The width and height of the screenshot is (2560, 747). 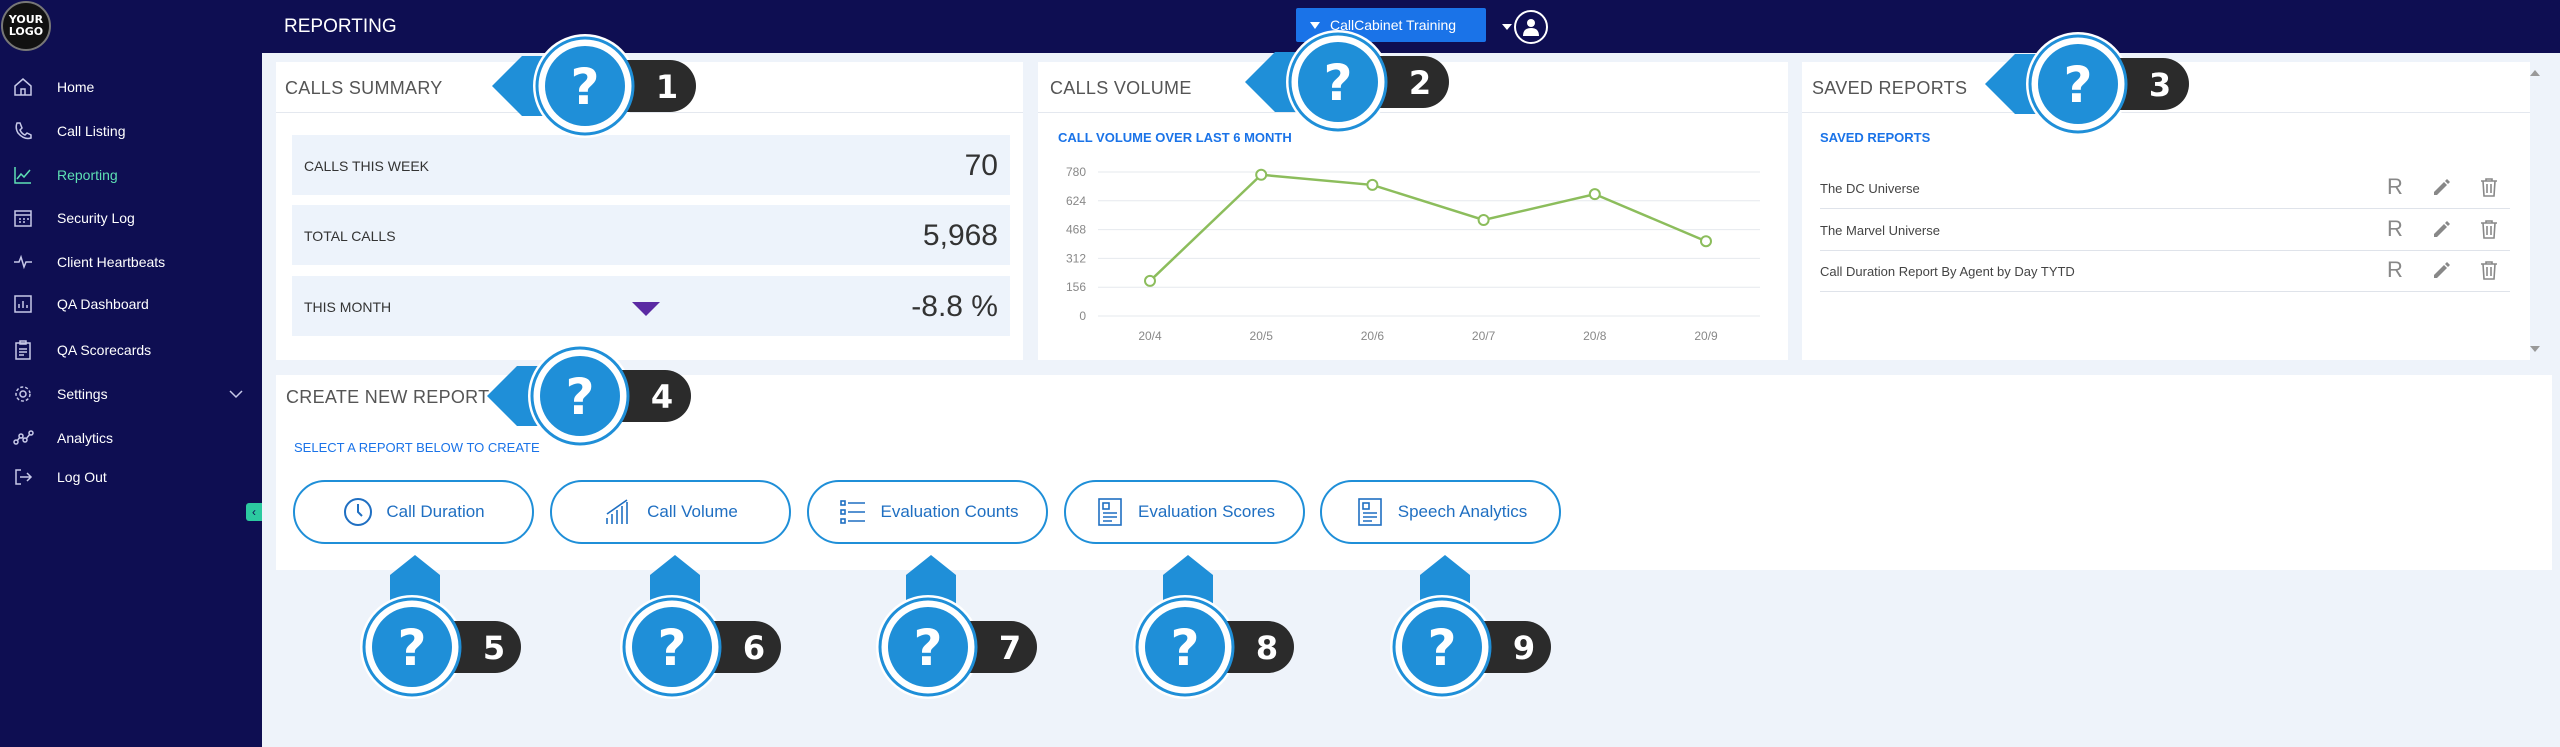 I want to click on sidebar-item-log-out: Log Out, so click(x=131, y=477).